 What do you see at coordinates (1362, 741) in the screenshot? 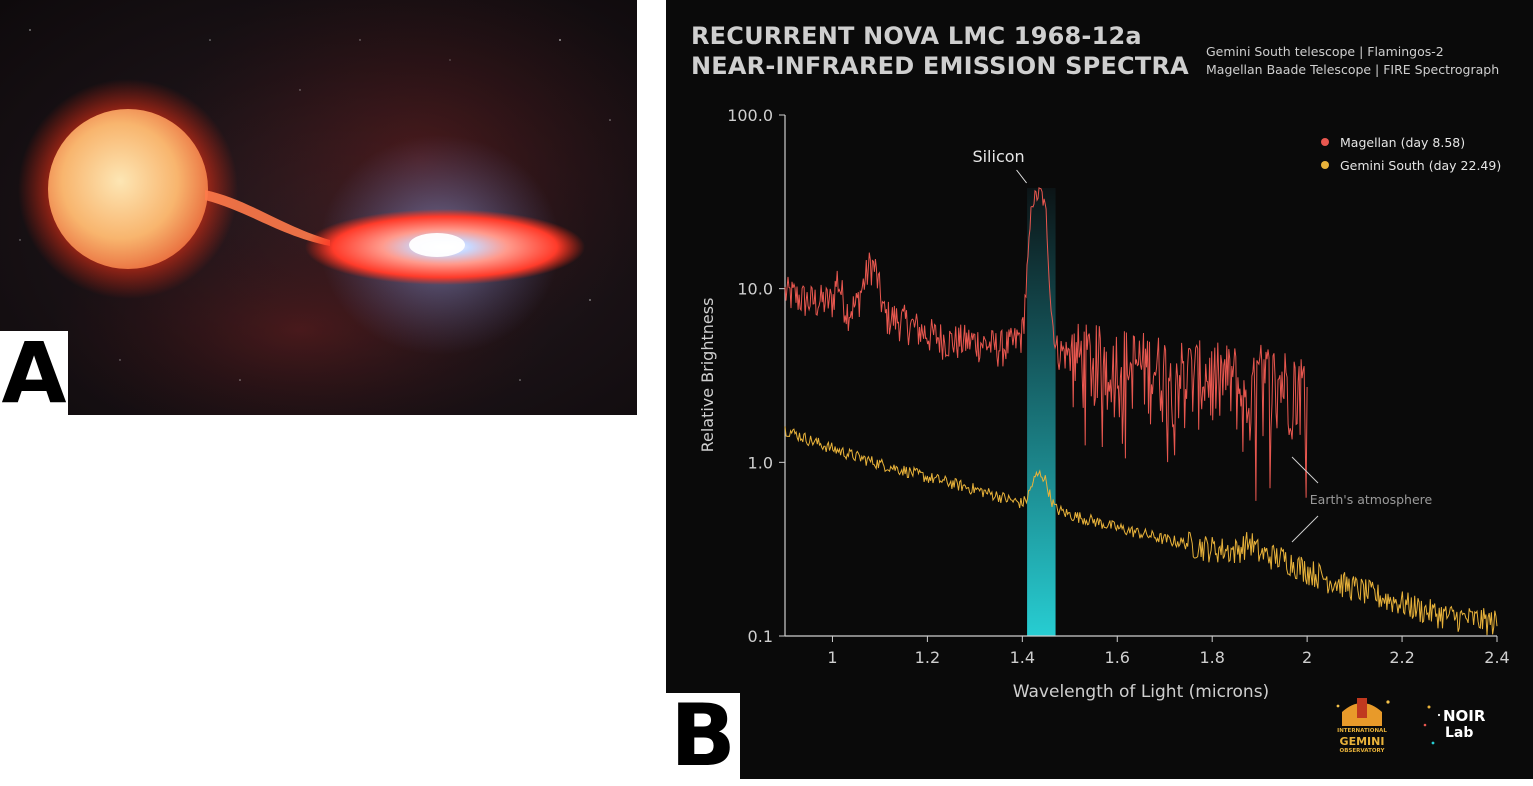
I see `gemini-logo-line-2: GEMINI` at bounding box center [1362, 741].